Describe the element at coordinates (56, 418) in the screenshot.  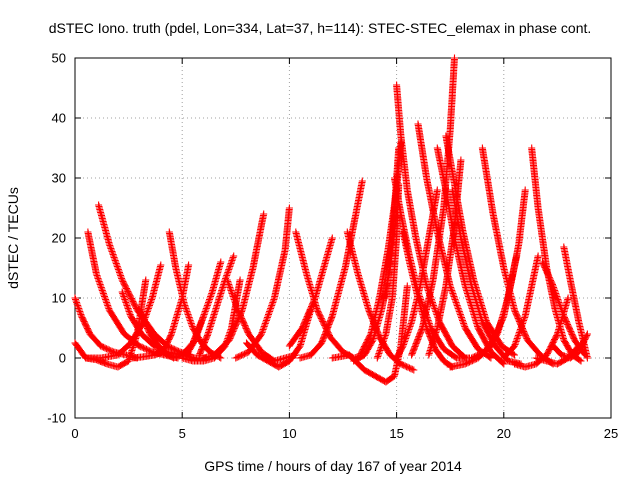
I see `y-tick-label: -10` at that location.